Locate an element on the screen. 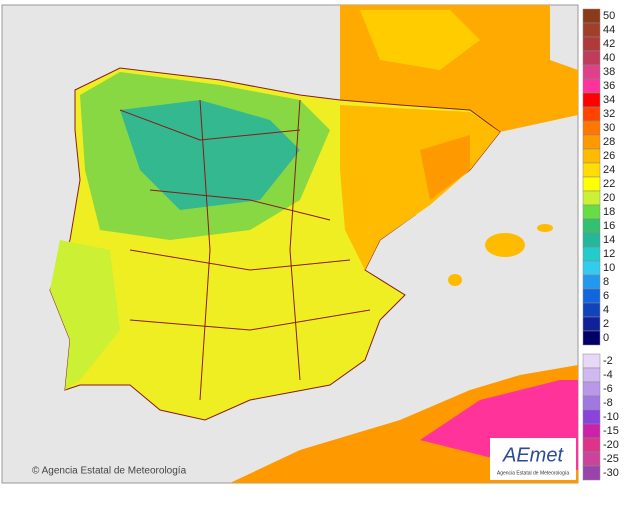 The height and width of the screenshot is (505, 630). logo-box is located at coordinates (533, 459).